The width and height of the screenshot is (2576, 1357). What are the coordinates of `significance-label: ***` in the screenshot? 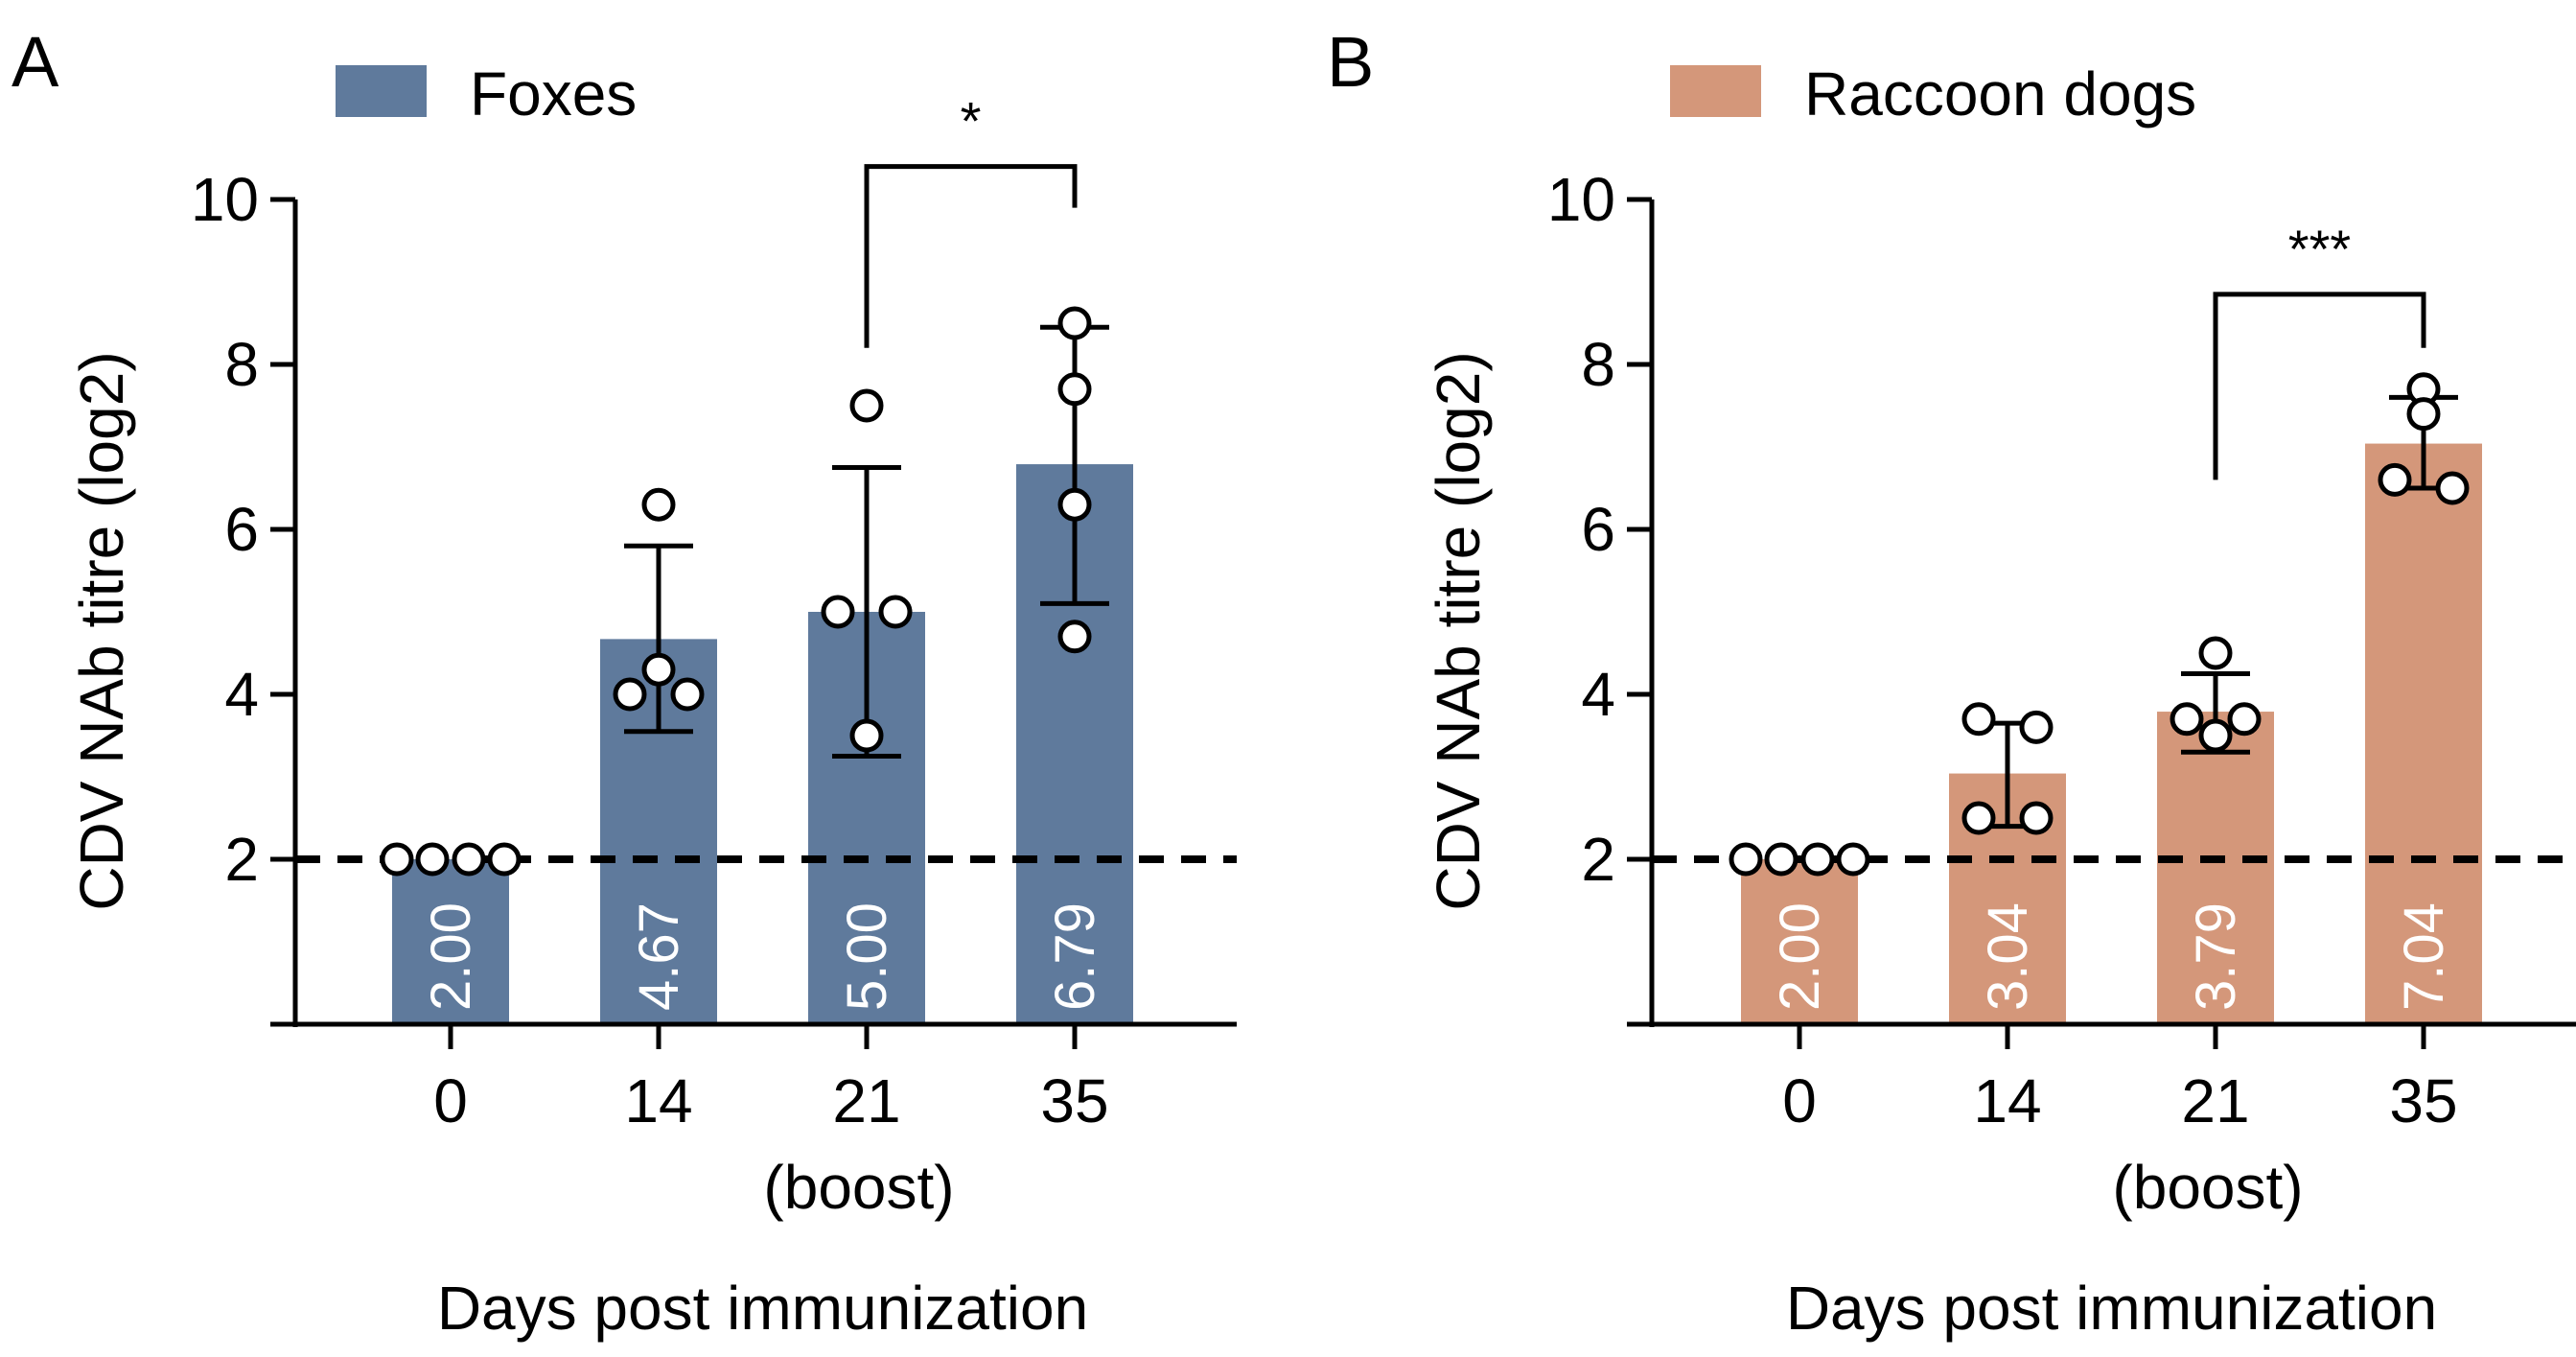 It's located at (2319, 249).